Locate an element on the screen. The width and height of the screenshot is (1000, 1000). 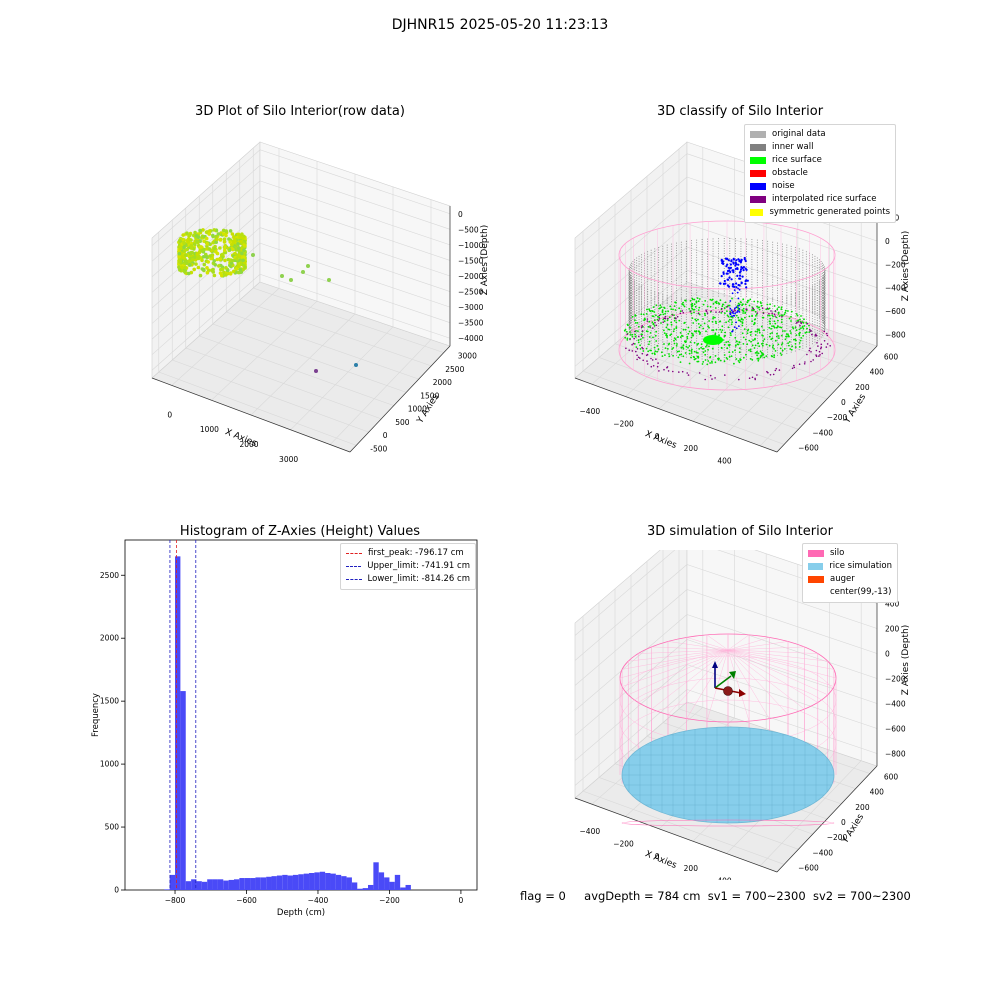
y-tick-label: -500 is located at coordinates (378, 448).